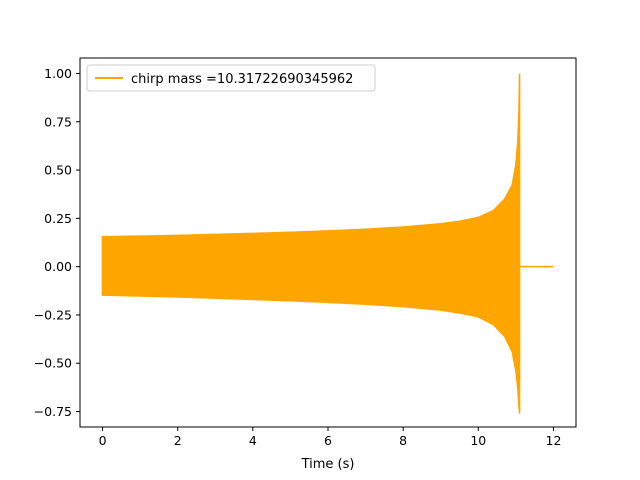  Describe the element at coordinates (253, 440) in the screenshot. I see `x-tick-label: 4` at that location.